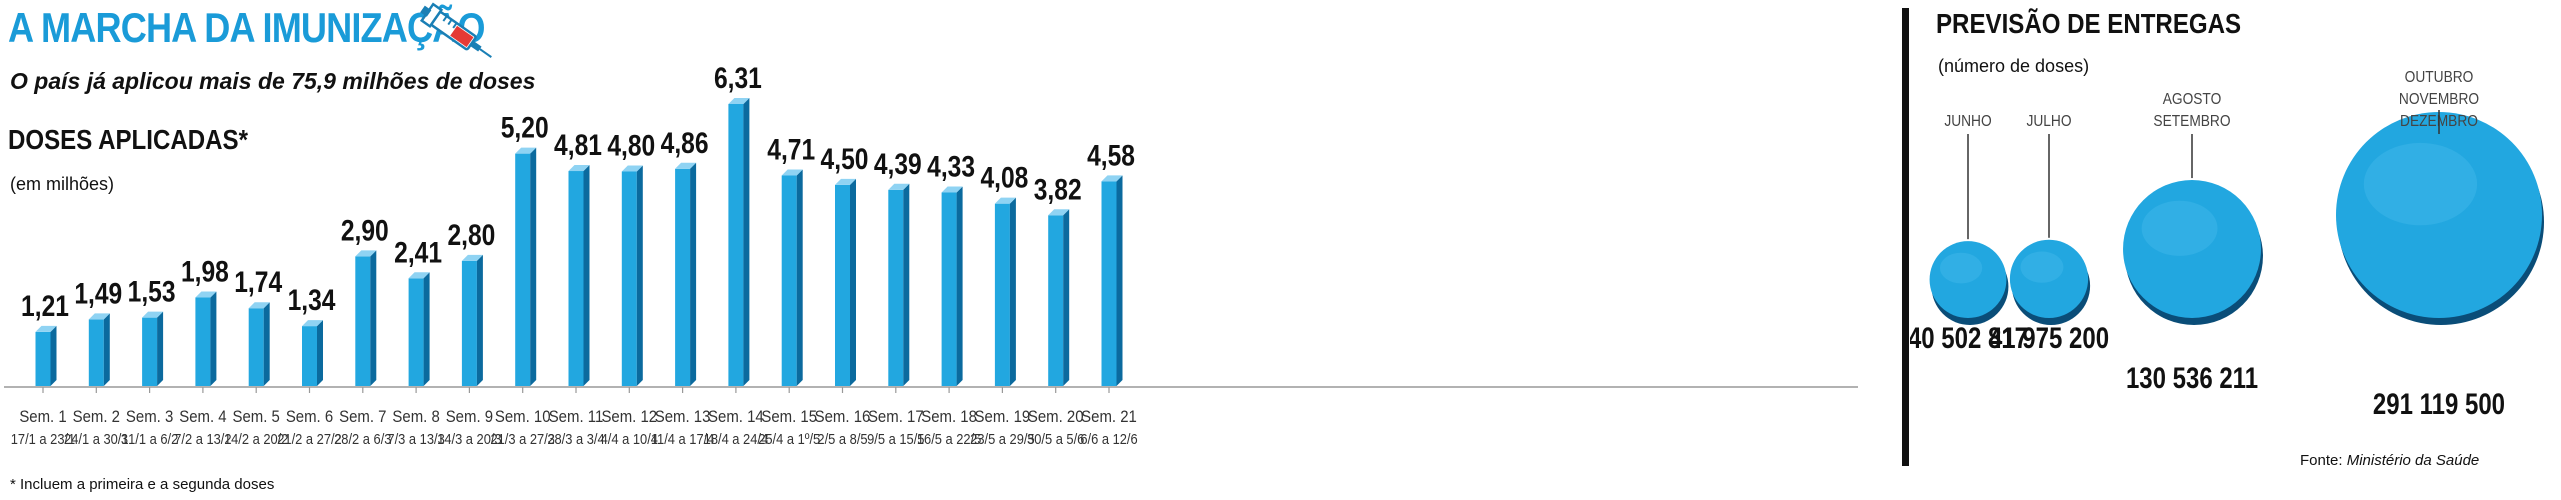 The width and height of the screenshot is (2561, 500). Describe the element at coordinates (683, 417) in the screenshot. I see `x-tick-label: Sem. 13` at that location.